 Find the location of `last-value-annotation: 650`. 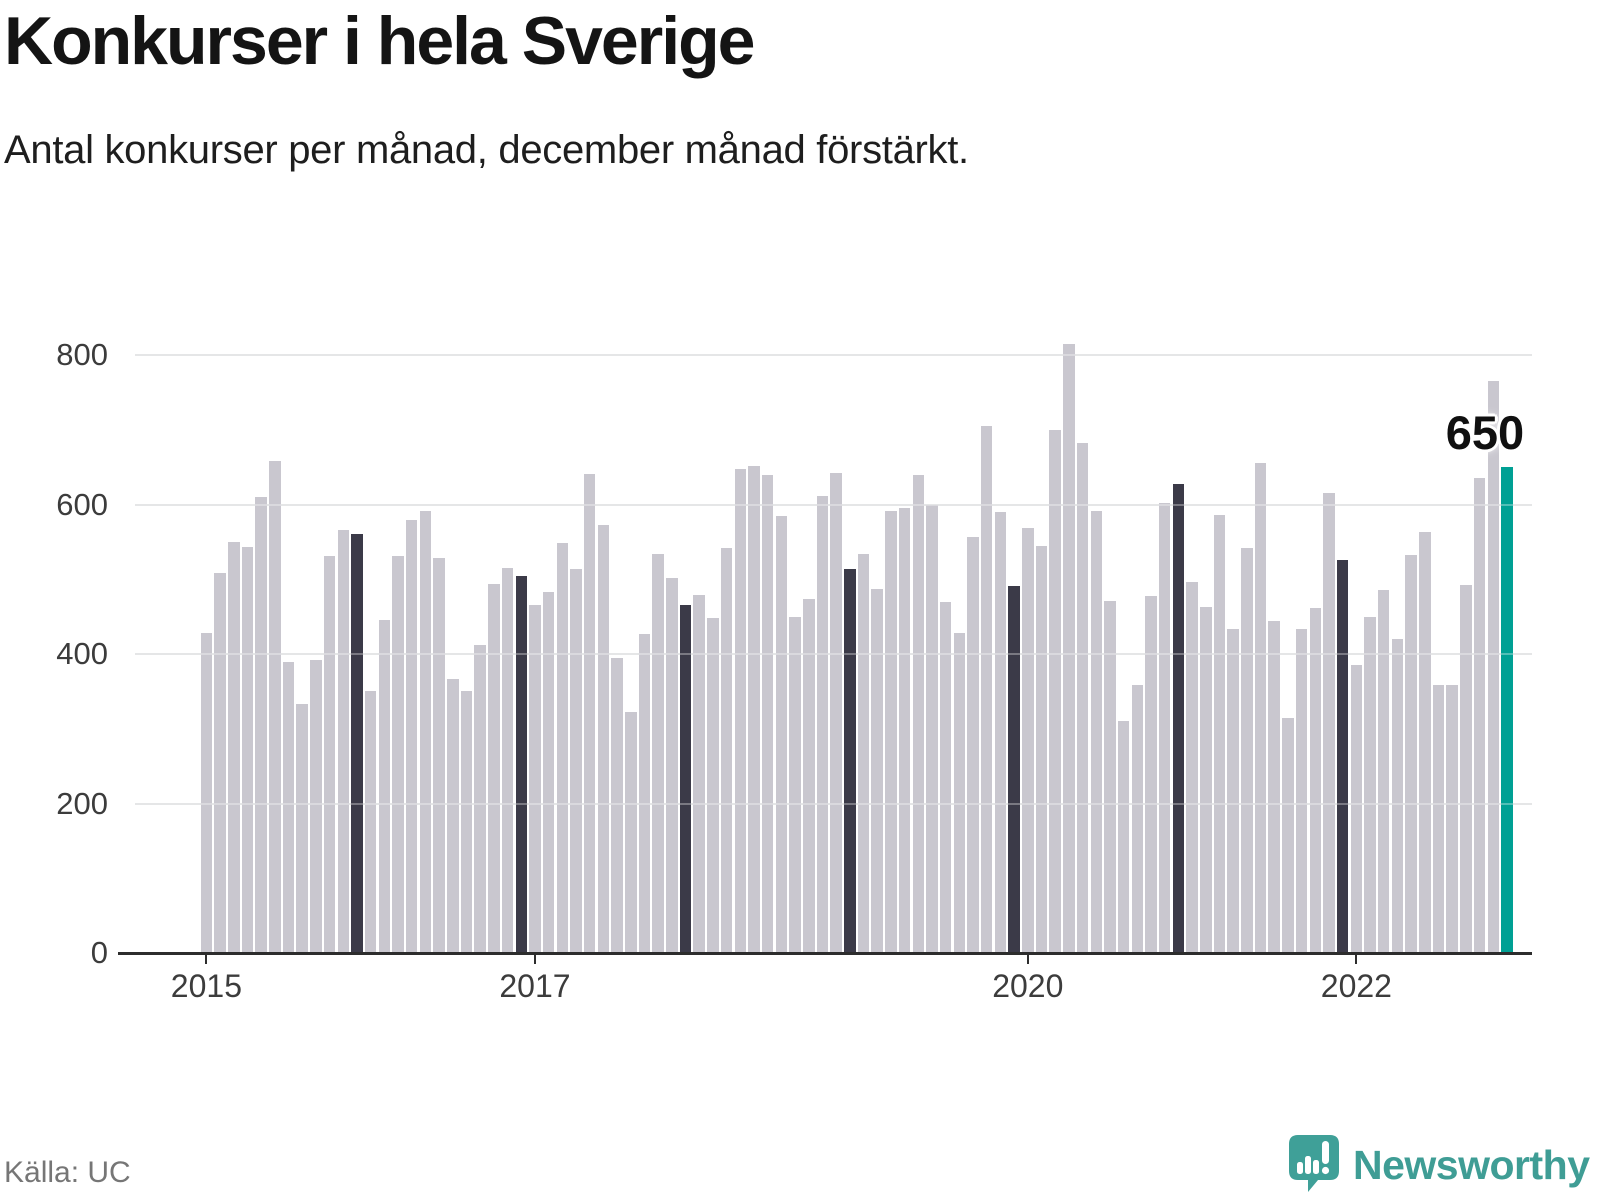

last-value-annotation: 650 is located at coordinates (1485, 433).